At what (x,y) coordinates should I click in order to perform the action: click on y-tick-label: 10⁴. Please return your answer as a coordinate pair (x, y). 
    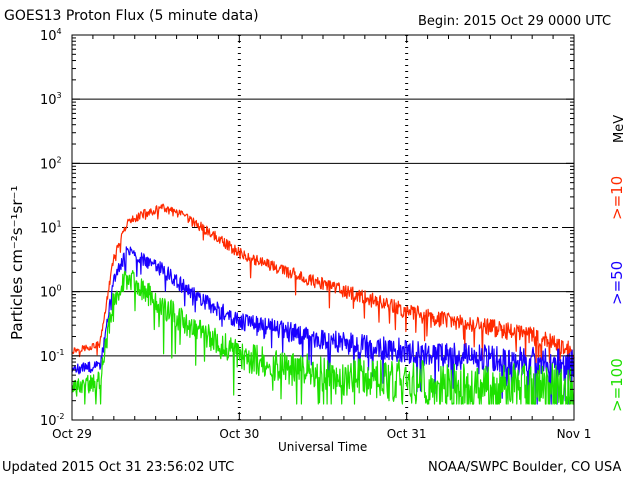
    Looking at the image, I should click on (51, 35).